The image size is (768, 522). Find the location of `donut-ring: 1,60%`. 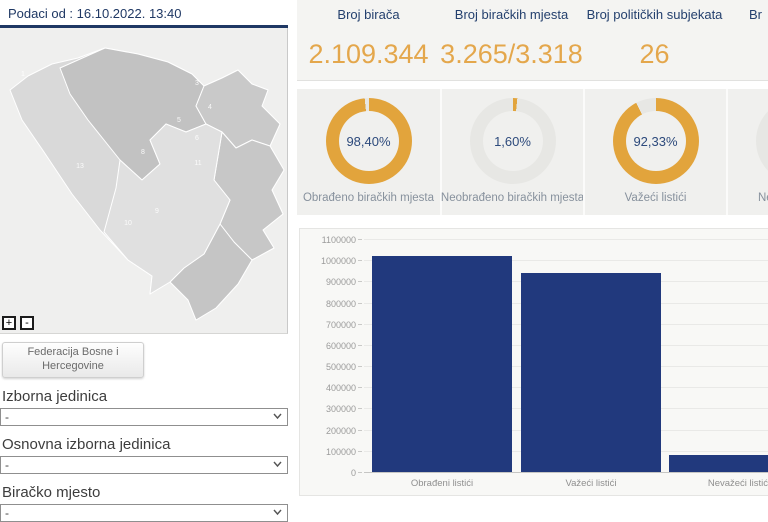

donut-ring: 1,60% is located at coordinates (513, 141).